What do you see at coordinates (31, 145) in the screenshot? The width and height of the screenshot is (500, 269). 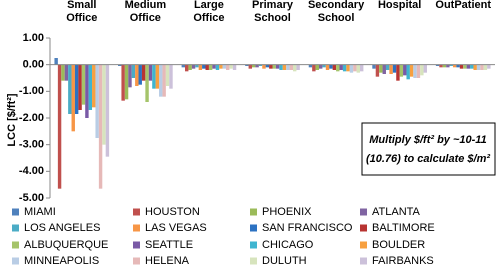 I see `y-tick-label: -3.00` at bounding box center [31, 145].